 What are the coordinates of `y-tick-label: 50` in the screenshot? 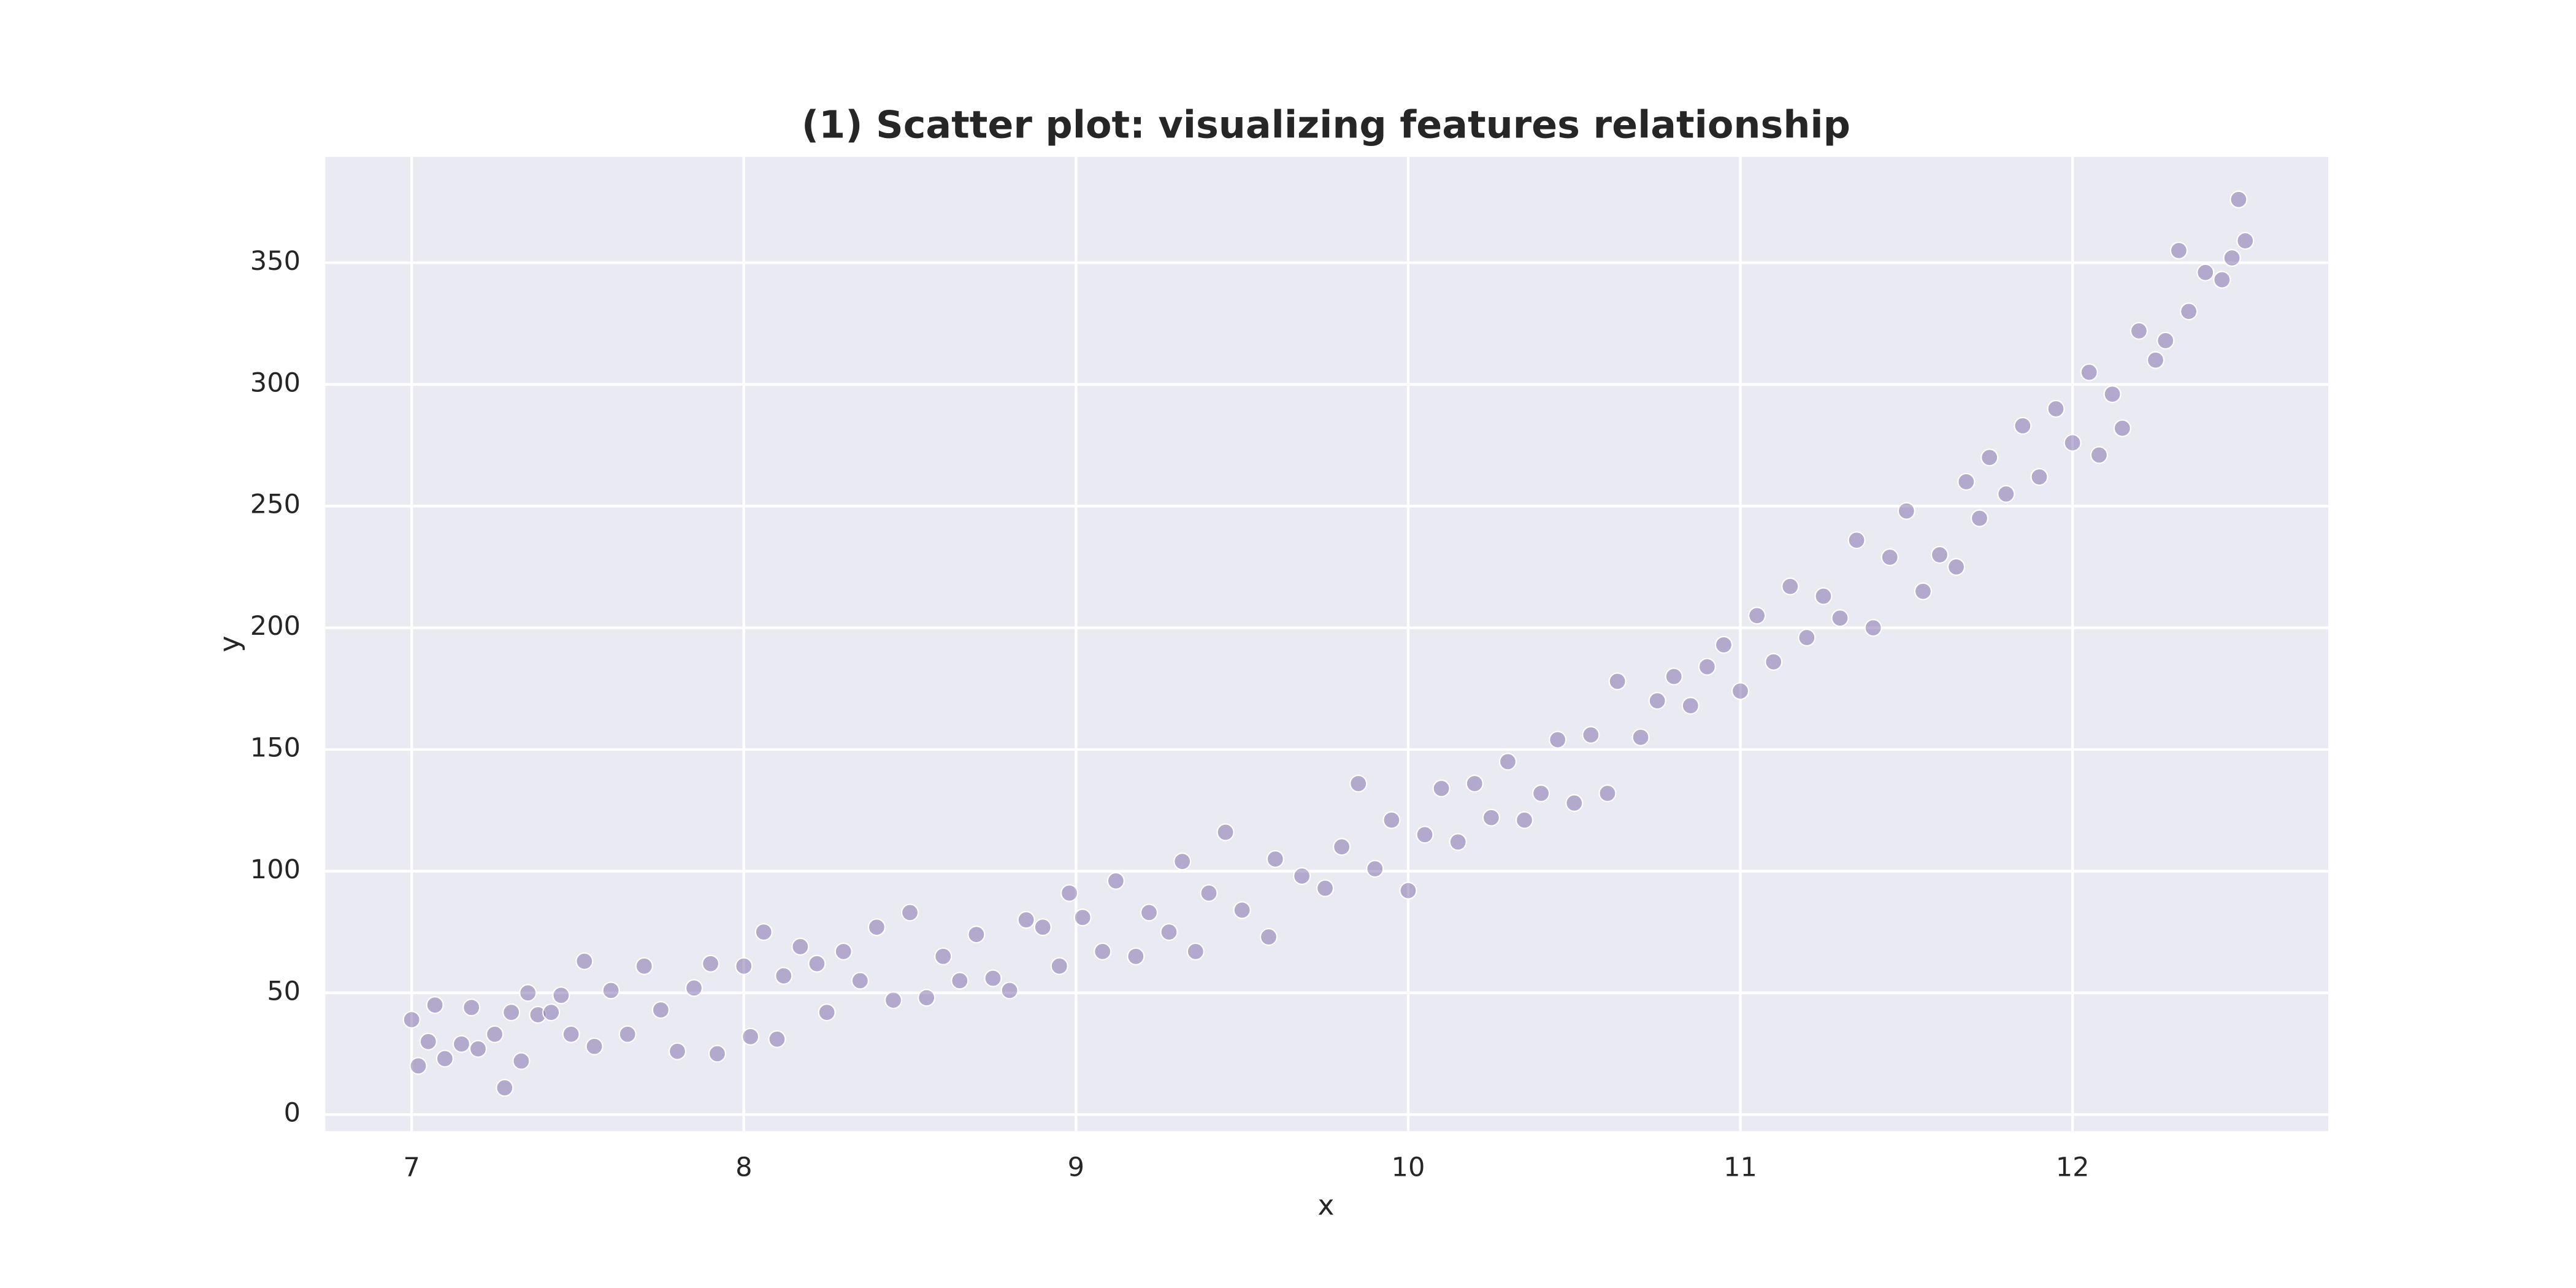 It's located at (284, 991).